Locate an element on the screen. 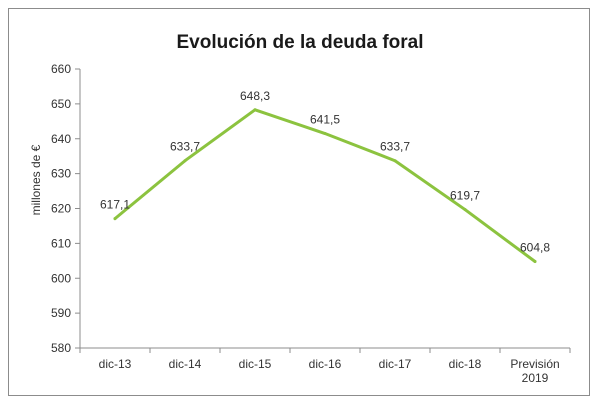 This screenshot has width=600, height=414. data-label: 619,7 is located at coordinates (465, 196).